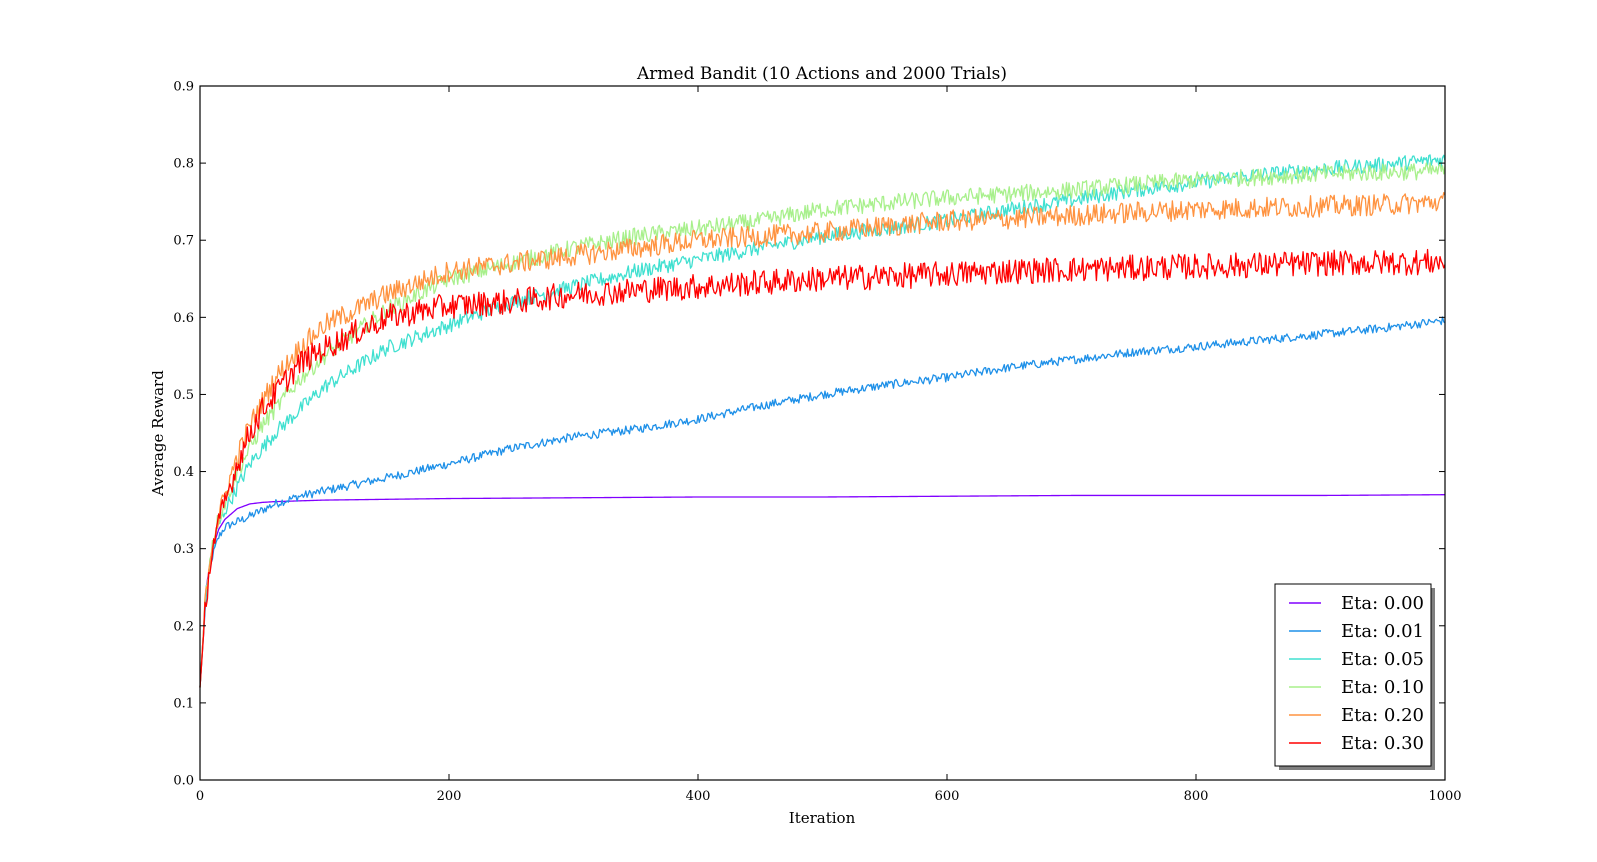 This screenshot has height=862, width=1597. I want to click on x-tick-label: 400, so click(698, 796).